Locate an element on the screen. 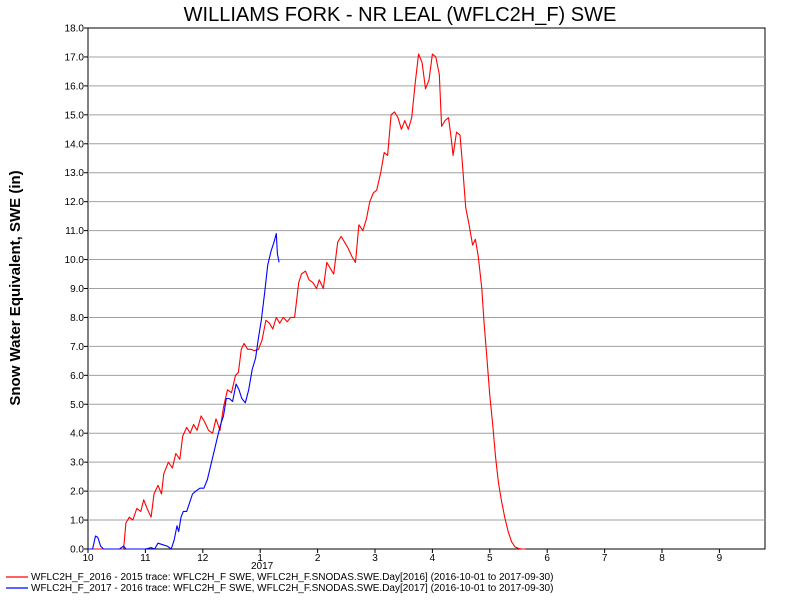 Image resolution: width=800 pixels, height=600 pixels. y-tick-label: 11.0 is located at coordinates (74, 231).